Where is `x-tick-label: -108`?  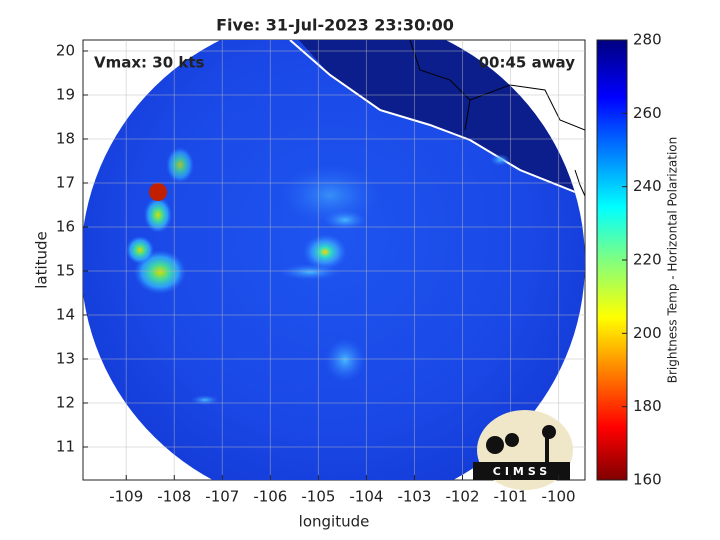 x-tick-label: -108 is located at coordinates (174, 497).